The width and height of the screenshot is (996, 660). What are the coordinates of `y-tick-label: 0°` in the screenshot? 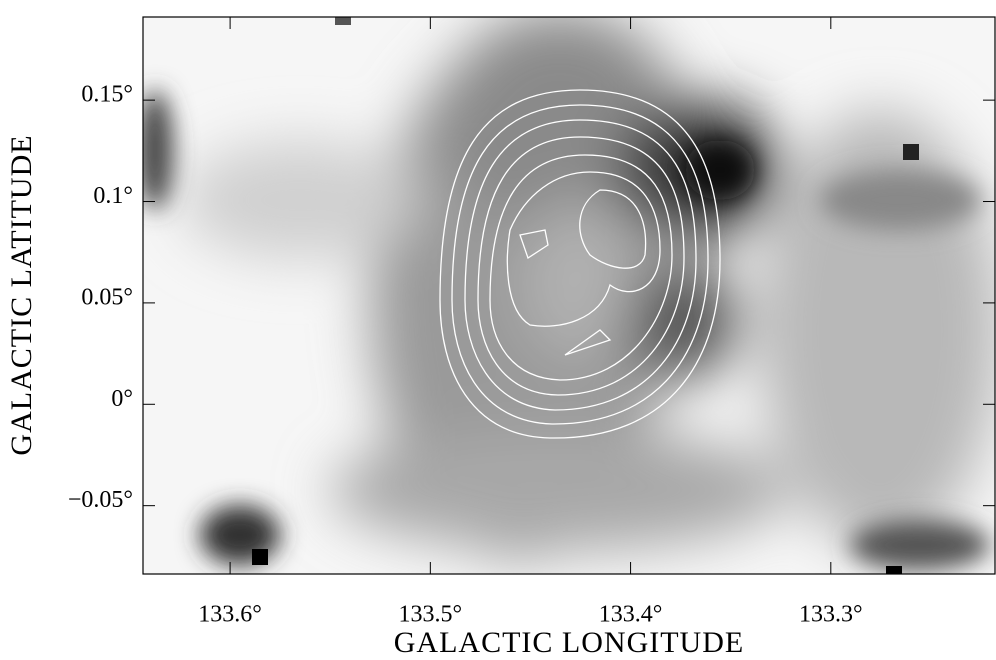 It's located at (122, 399).